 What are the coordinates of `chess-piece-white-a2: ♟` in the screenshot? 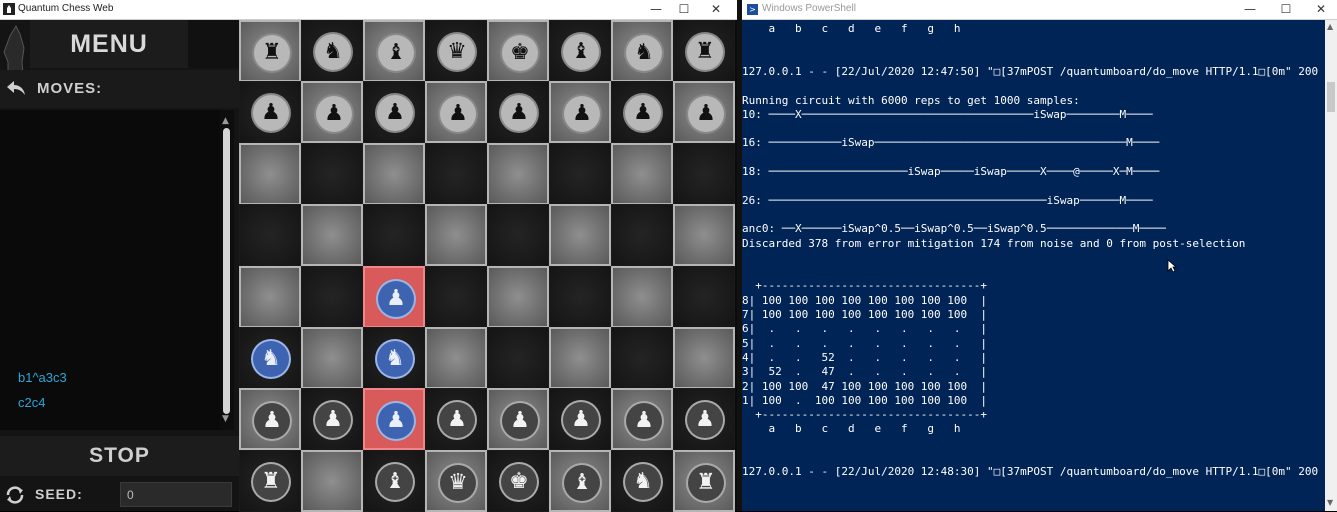 It's located at (272, 421).